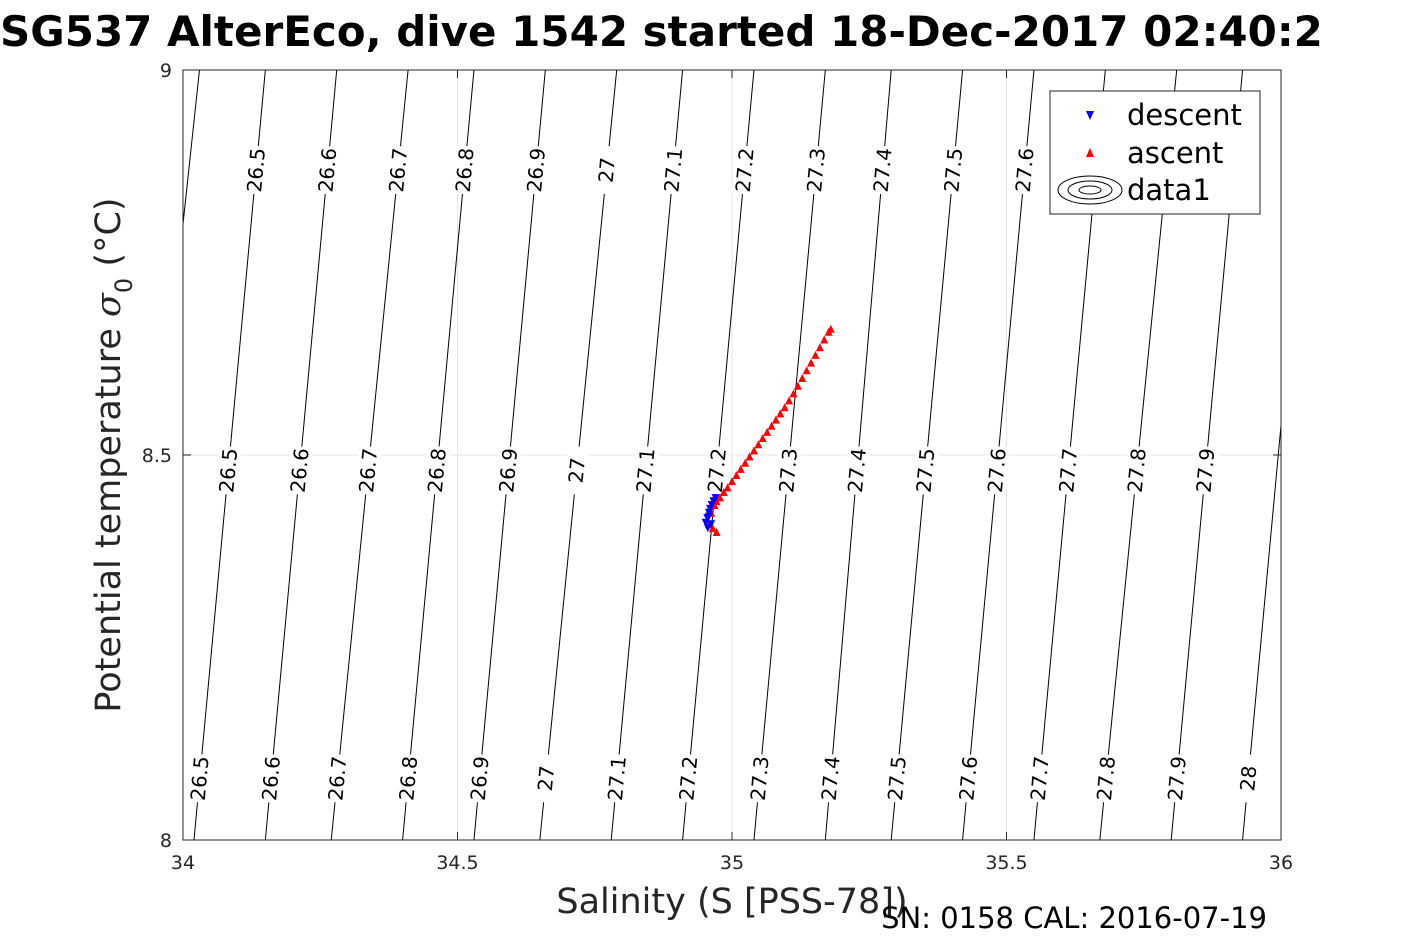  Describe the element at coordinates (457, 863) in the screenshot. I see `x-tick-label: 34.5` at that location.